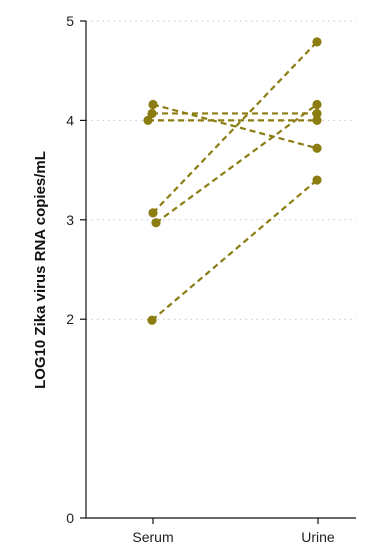  I want to click on x-tick-label-serum: Serum, so click(152, 537).